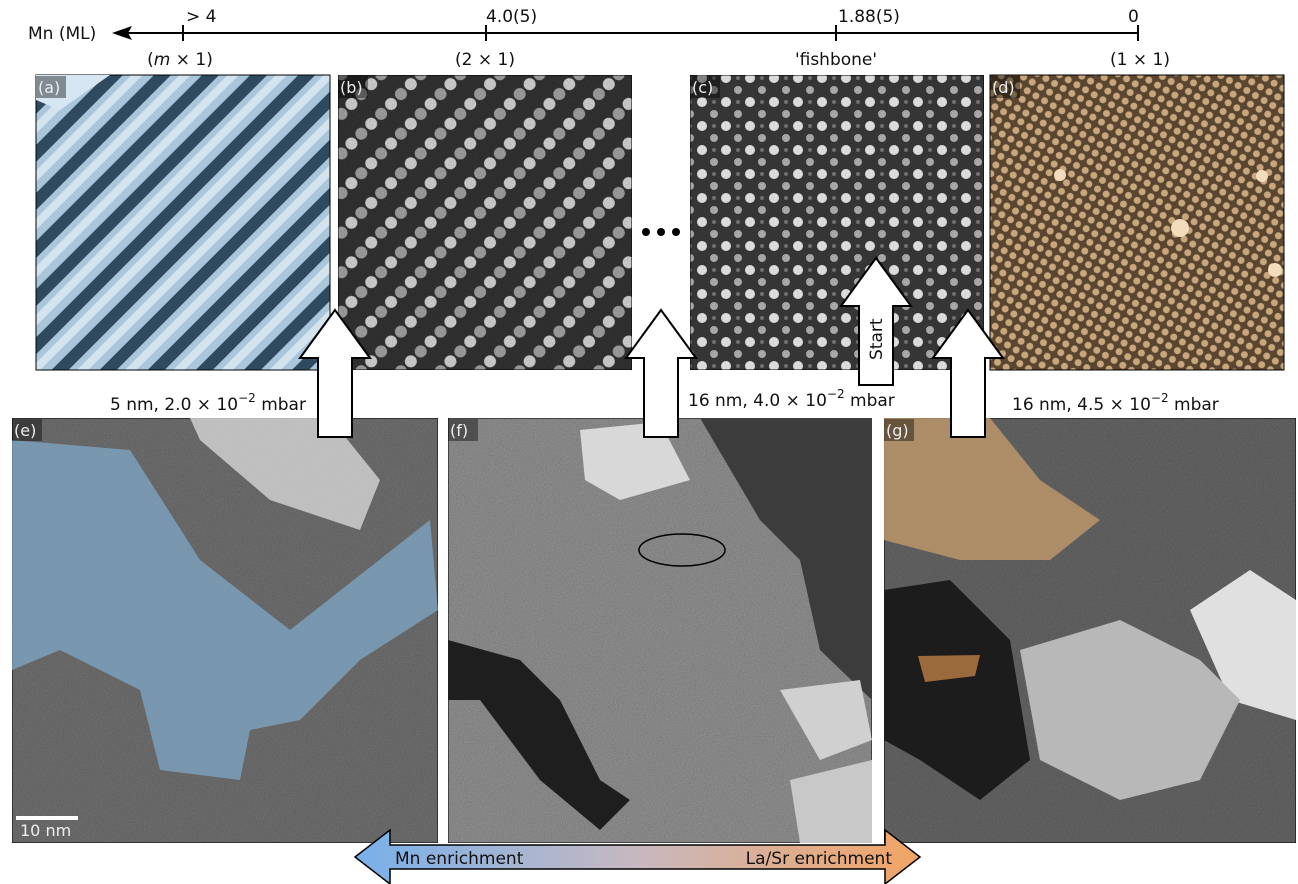  What do you see at coordinates (459, 859) in the screenshot?
I see `enrichment-label: Mn enrichment` at bounding box center [459, 859].